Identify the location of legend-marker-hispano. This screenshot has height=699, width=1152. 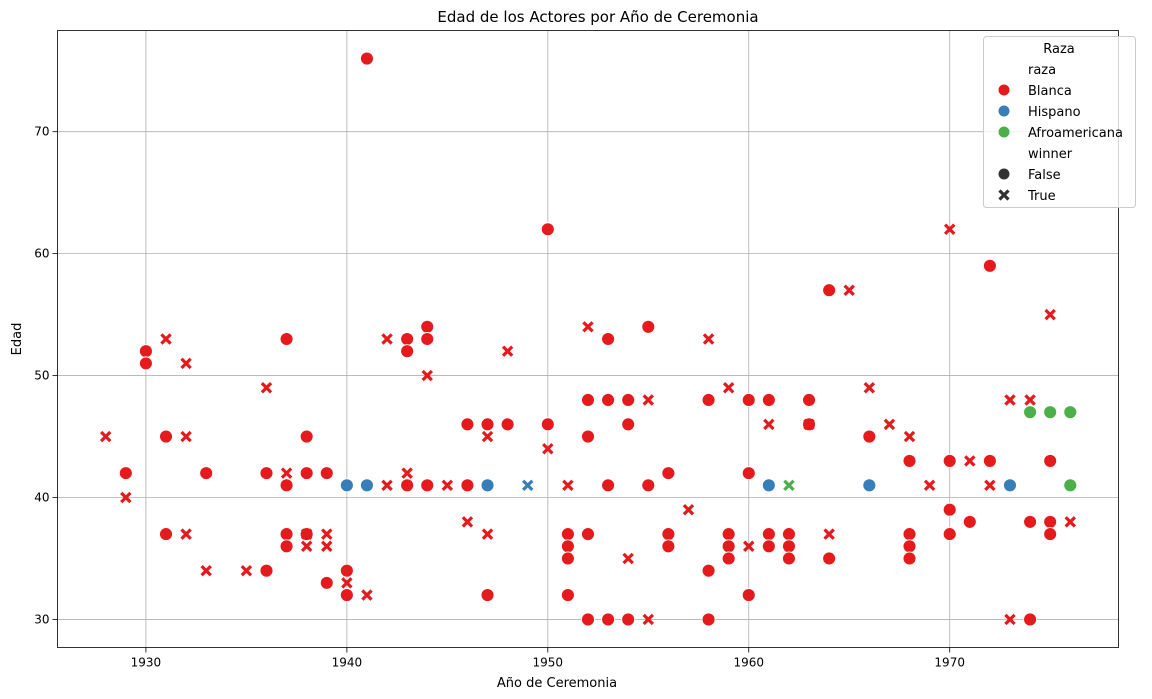
(1004, 111).